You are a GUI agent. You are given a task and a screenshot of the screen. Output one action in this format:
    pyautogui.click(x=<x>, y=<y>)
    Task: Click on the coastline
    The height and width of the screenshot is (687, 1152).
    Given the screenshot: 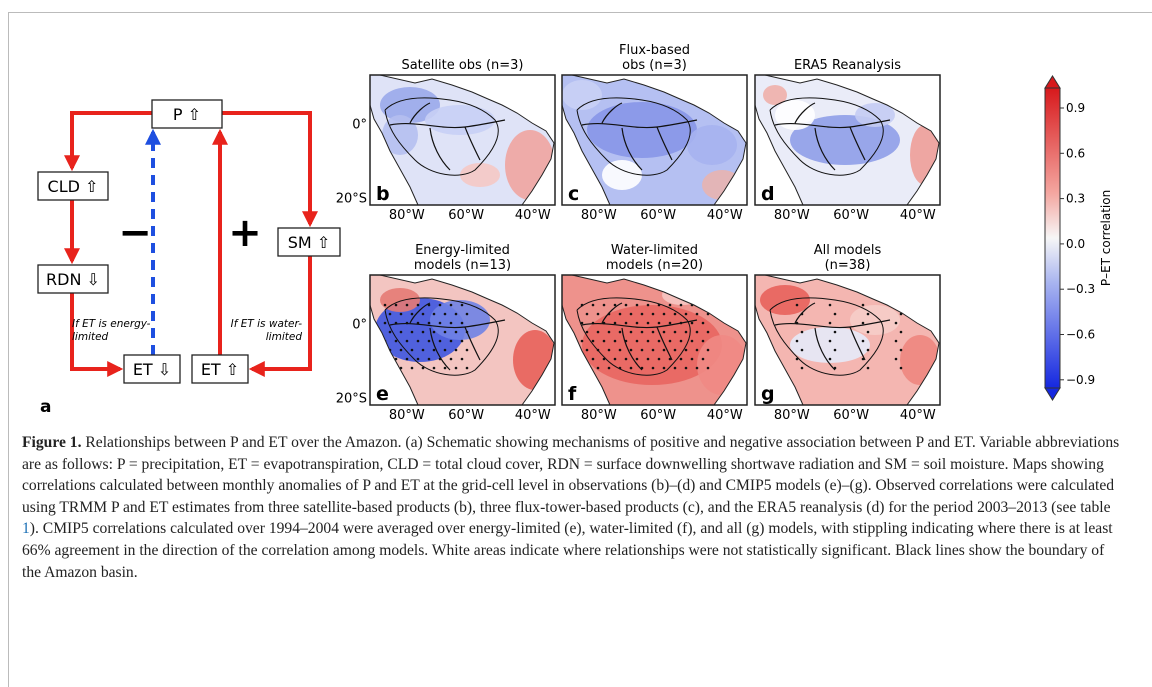 What is the action you would take?
    pyautogui.click(x=847, y=340)
    